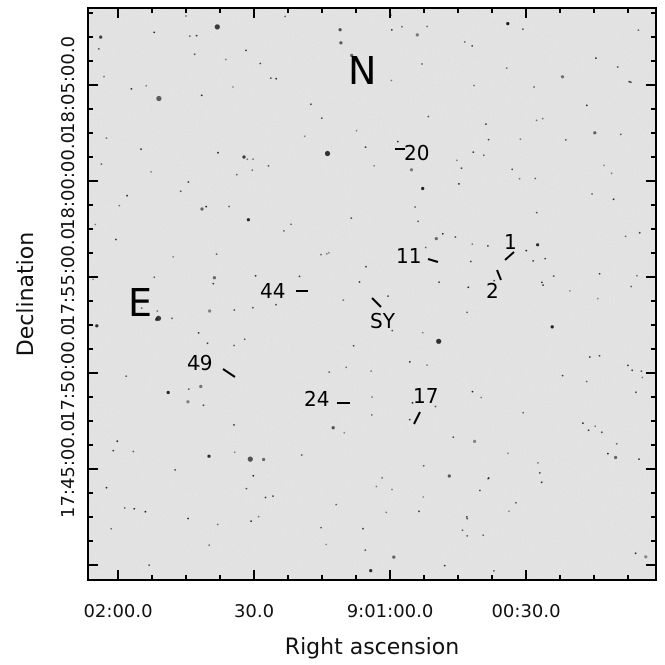 The height and width of the screenshot is (665, 665). Describe the element at coordinates (68, 373) in the screenshot. I see `y-tick-label: 17:50:00.0` at that location.